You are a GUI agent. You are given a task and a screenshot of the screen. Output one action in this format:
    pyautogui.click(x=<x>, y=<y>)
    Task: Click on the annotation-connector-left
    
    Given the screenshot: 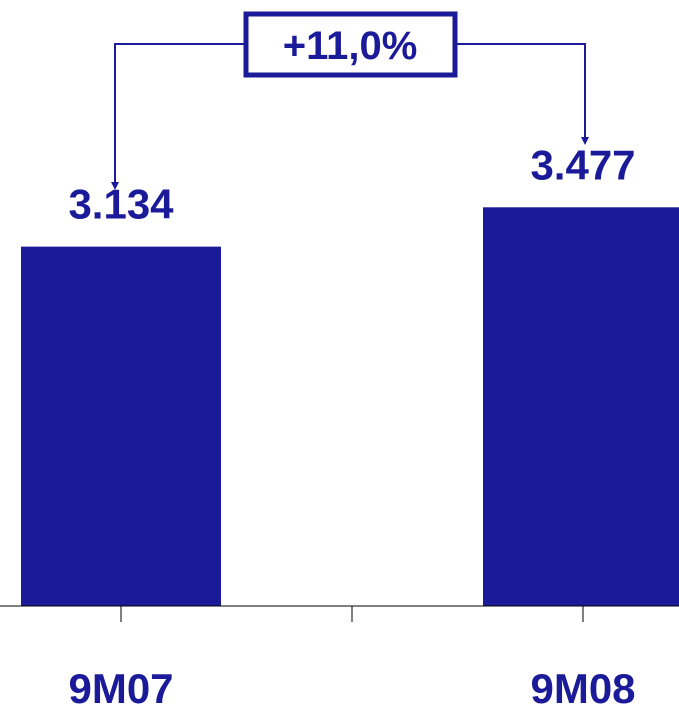 What is the action you would take?
    pyautogui.click(x=178, y=116)
    